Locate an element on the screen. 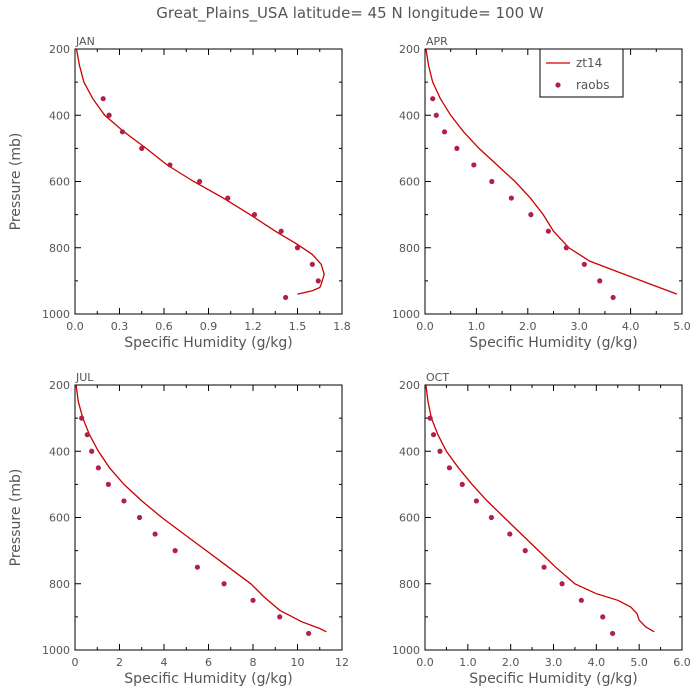 The height and width of the screenshot is (700, 700). x-tick-label: 4 is located at coordinates (164, 662).